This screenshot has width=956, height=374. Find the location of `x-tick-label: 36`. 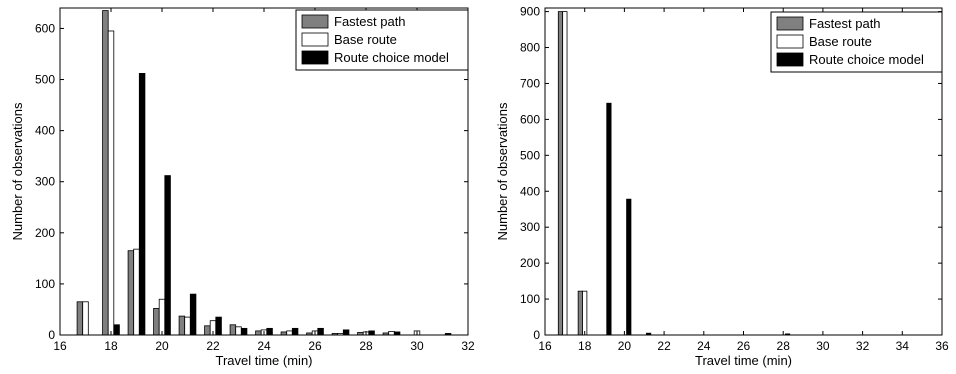

x-tick-label: 36 is located at coordinates (942, 346).